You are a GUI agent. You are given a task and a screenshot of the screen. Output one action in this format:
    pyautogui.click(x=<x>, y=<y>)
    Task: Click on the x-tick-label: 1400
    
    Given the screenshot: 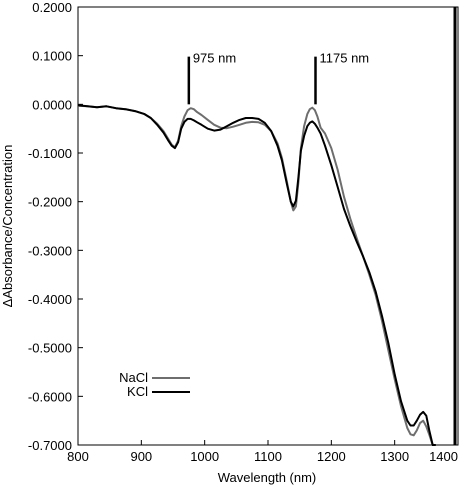 What is the action you would take?
    pyautogui.click(x=443, y=456)
    